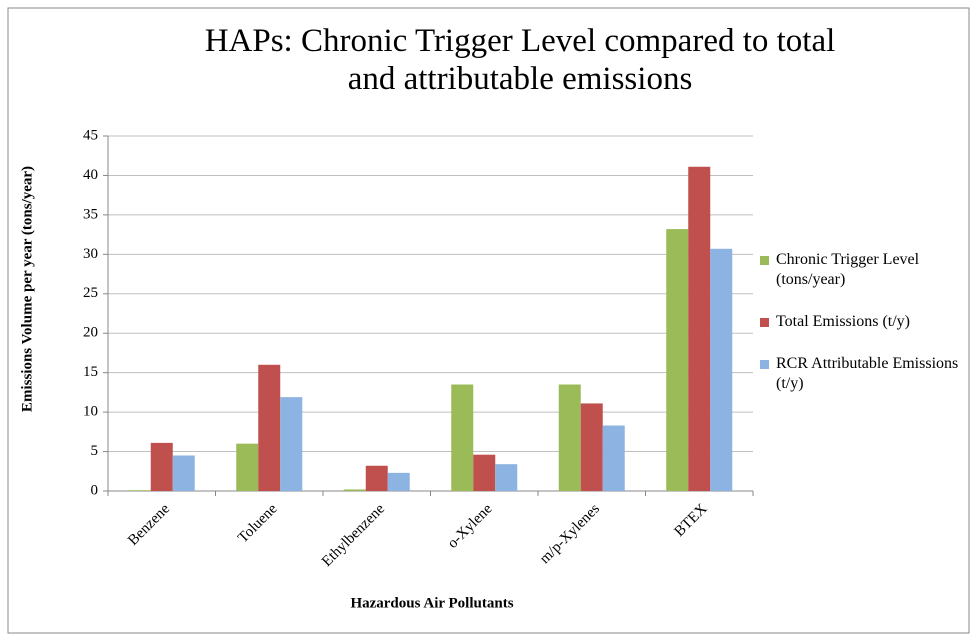  I want to click on x-tick-label: BTEX, so click(690, 520).